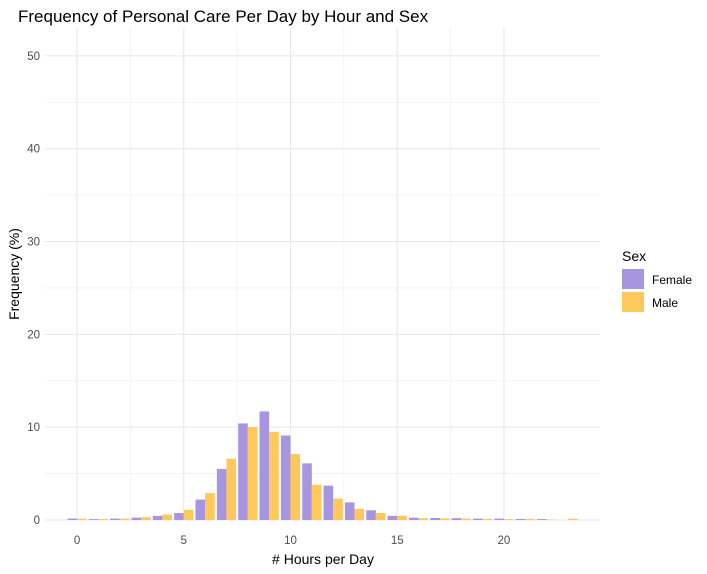  I want to click on x-tick-label: 5, so click(184, 541).